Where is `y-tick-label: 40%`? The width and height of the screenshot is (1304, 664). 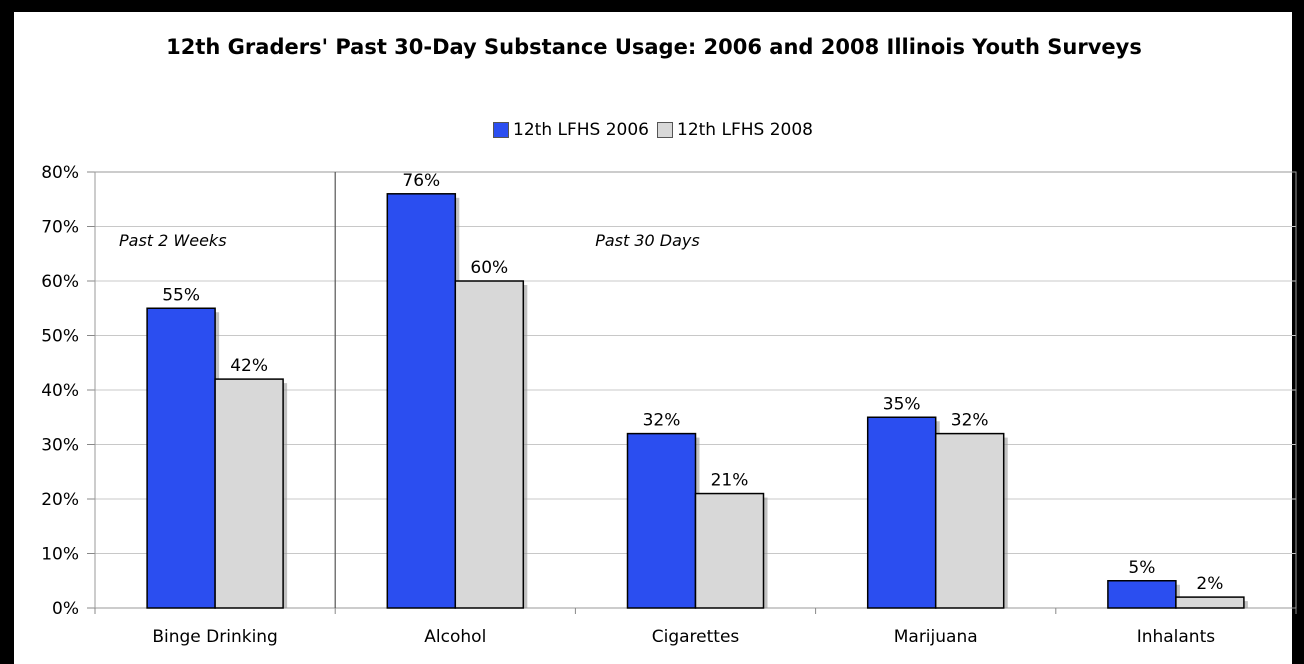
y-tick-label: 40% is located at coordinates (60, 391).